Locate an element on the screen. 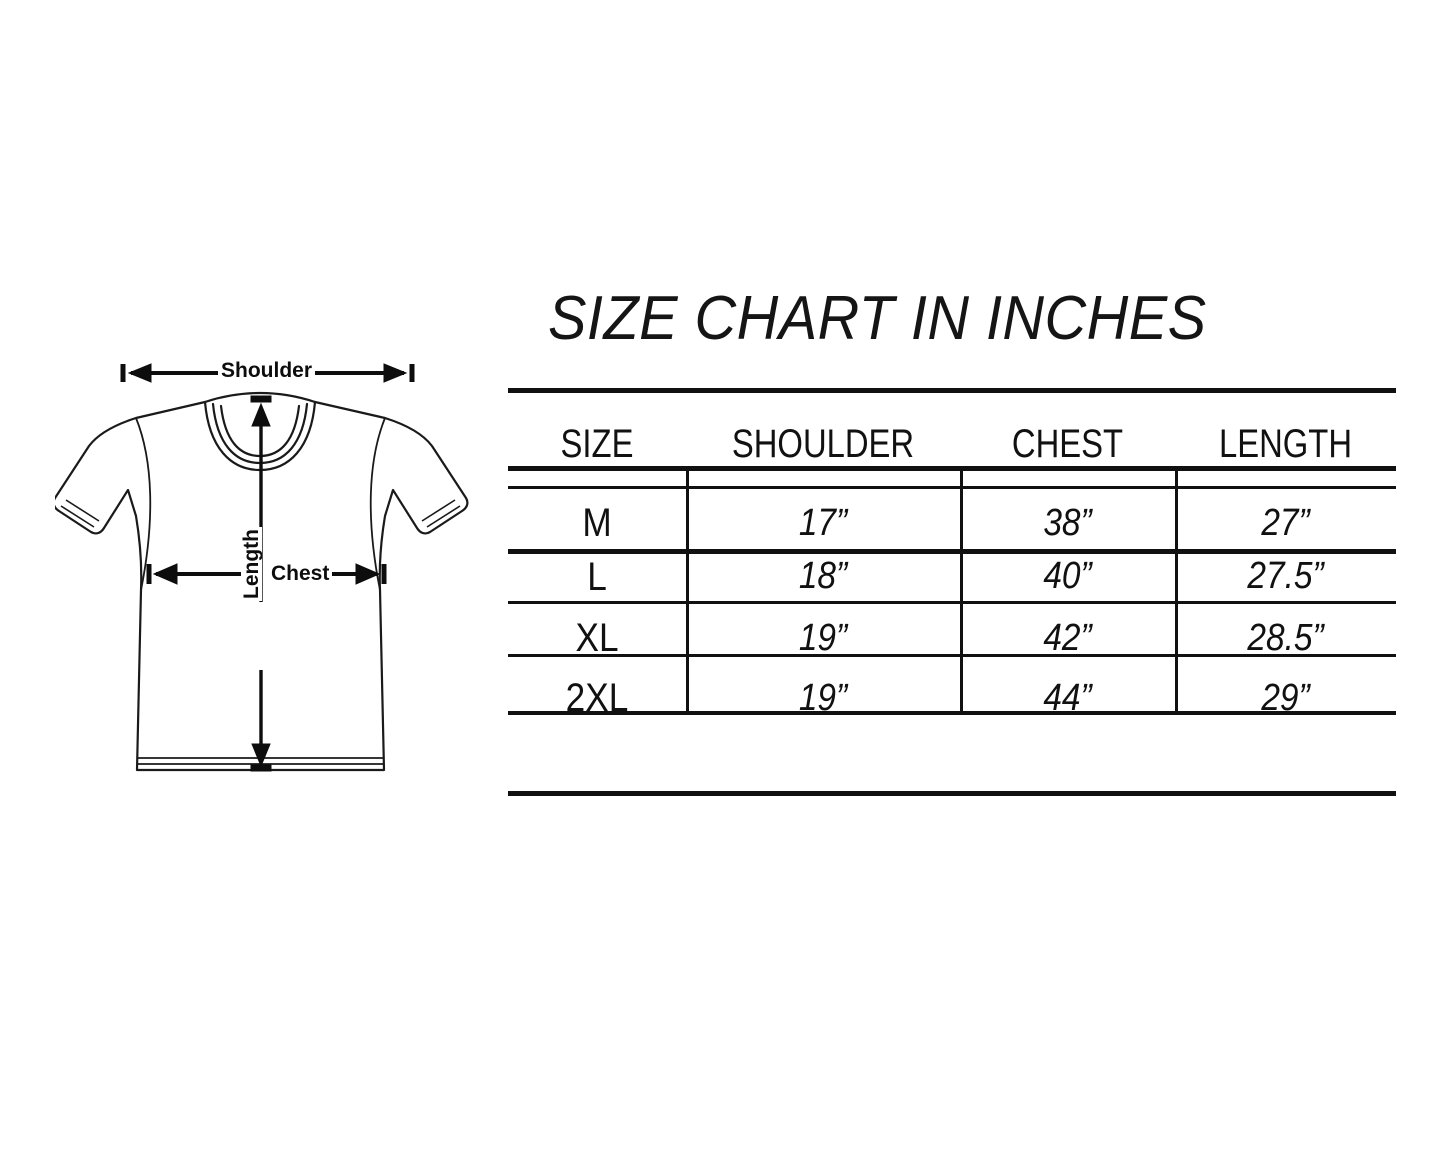 This screenshot has height=1155, width=1445. armhole-seams is located at coordinates (260, 504).